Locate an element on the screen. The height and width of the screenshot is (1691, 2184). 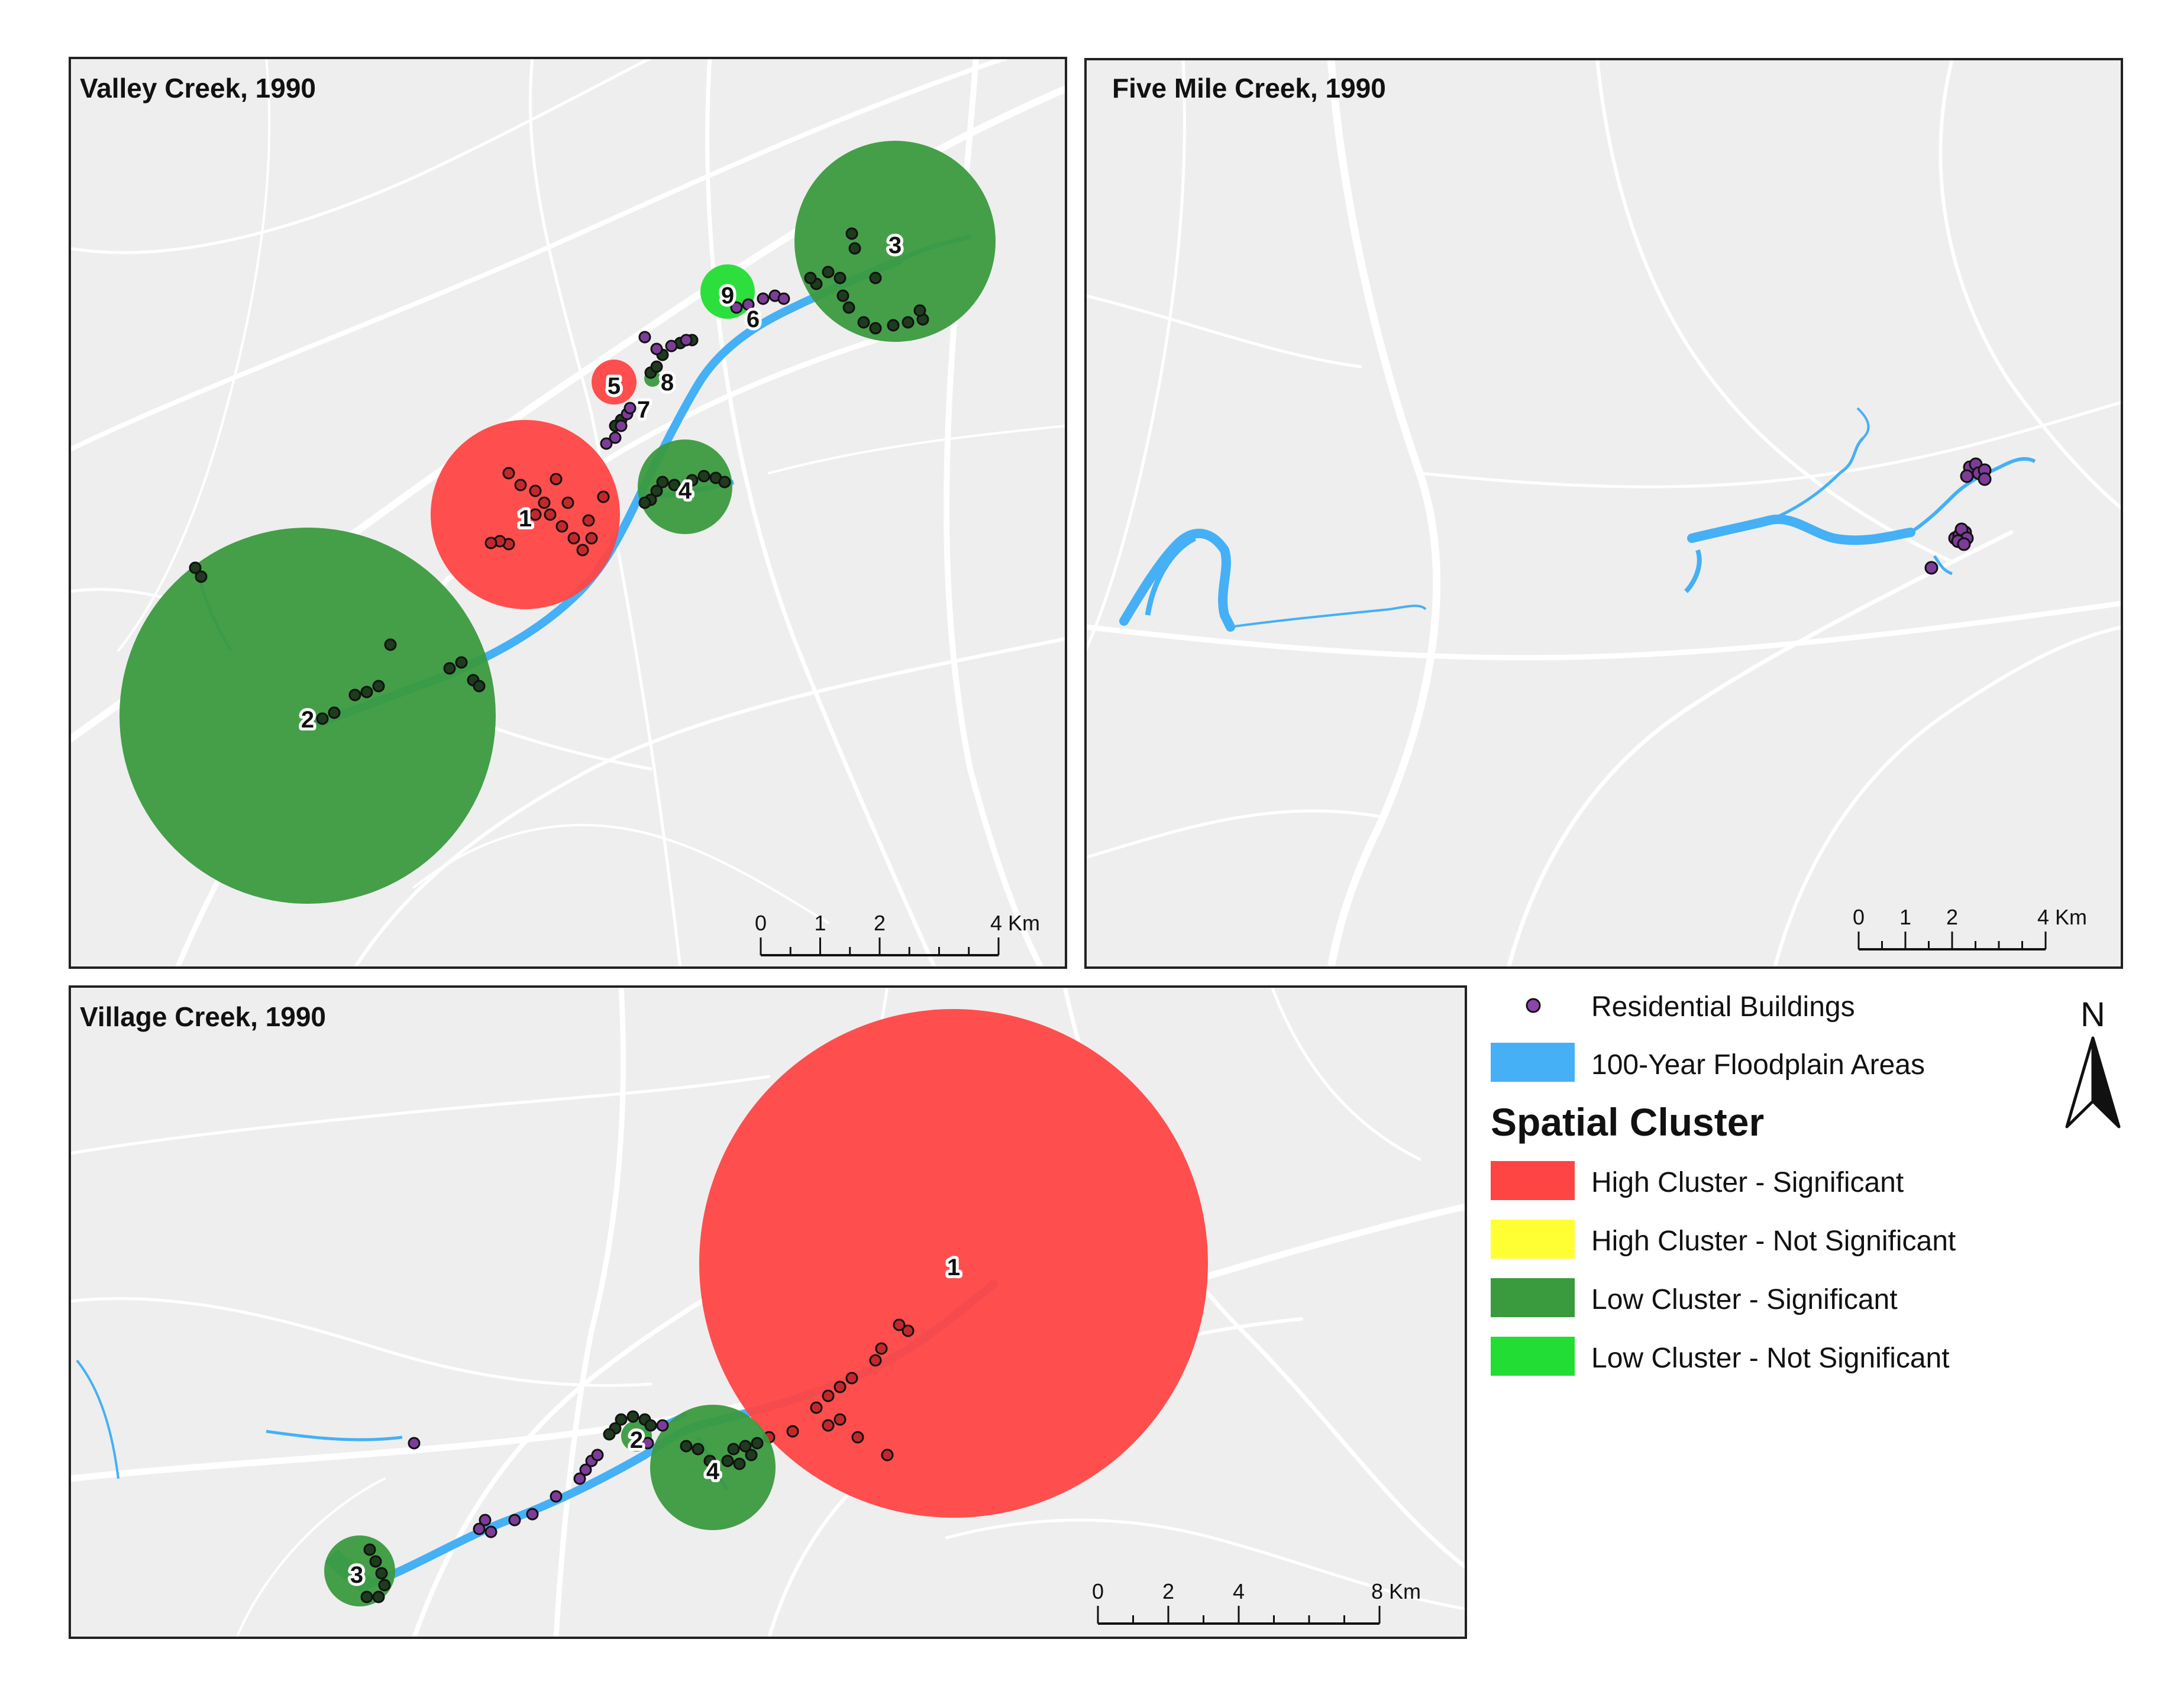
legend-cluster-label: Low Cluster - Significant is located at coordinates (1744, 1299).